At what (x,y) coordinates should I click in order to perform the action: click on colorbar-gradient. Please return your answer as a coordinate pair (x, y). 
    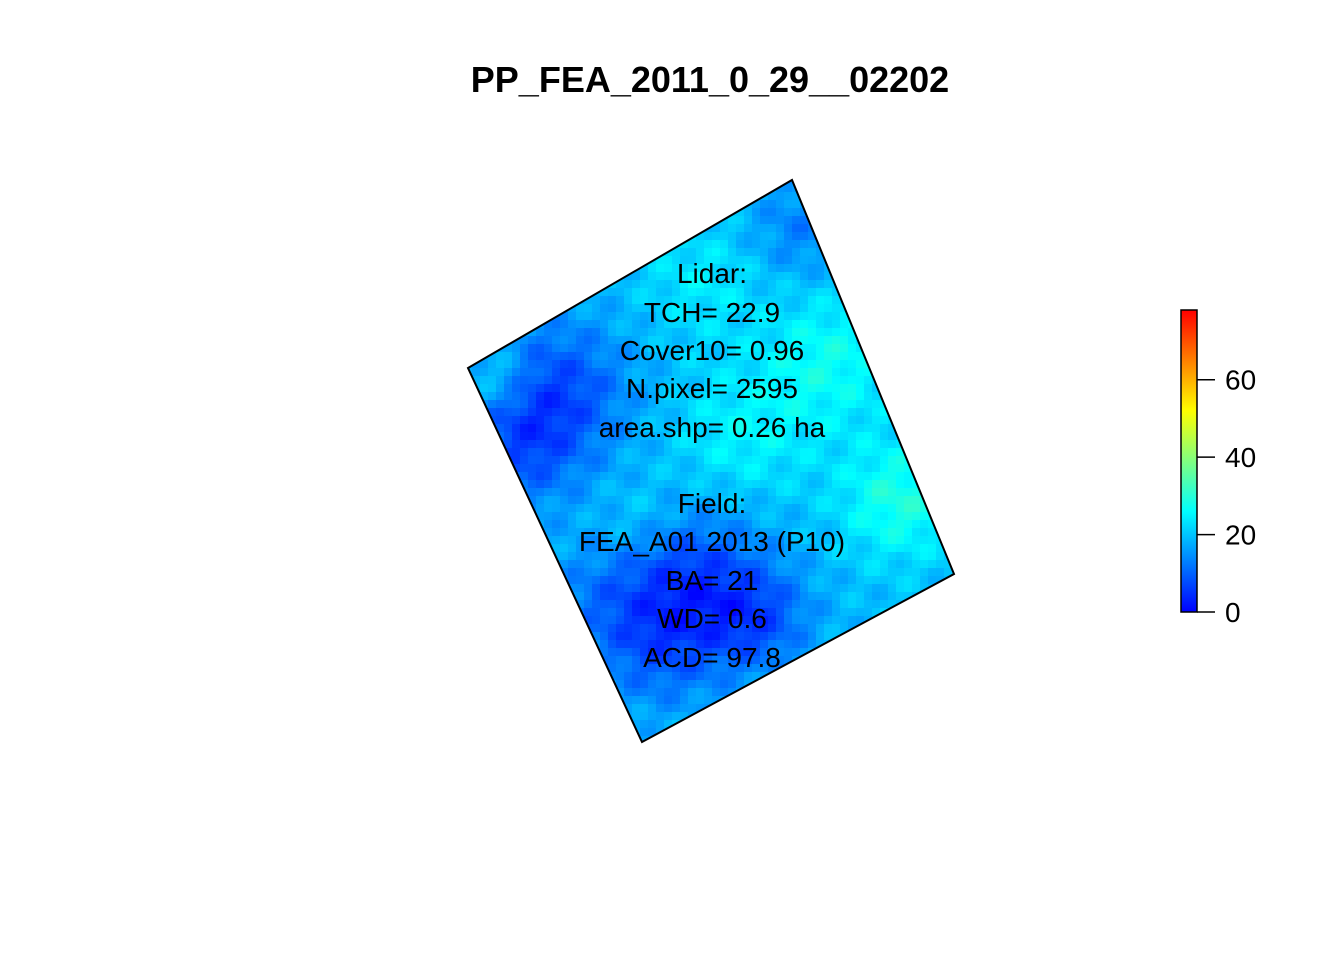
    Looking at the image, I should click on (1189, 461).